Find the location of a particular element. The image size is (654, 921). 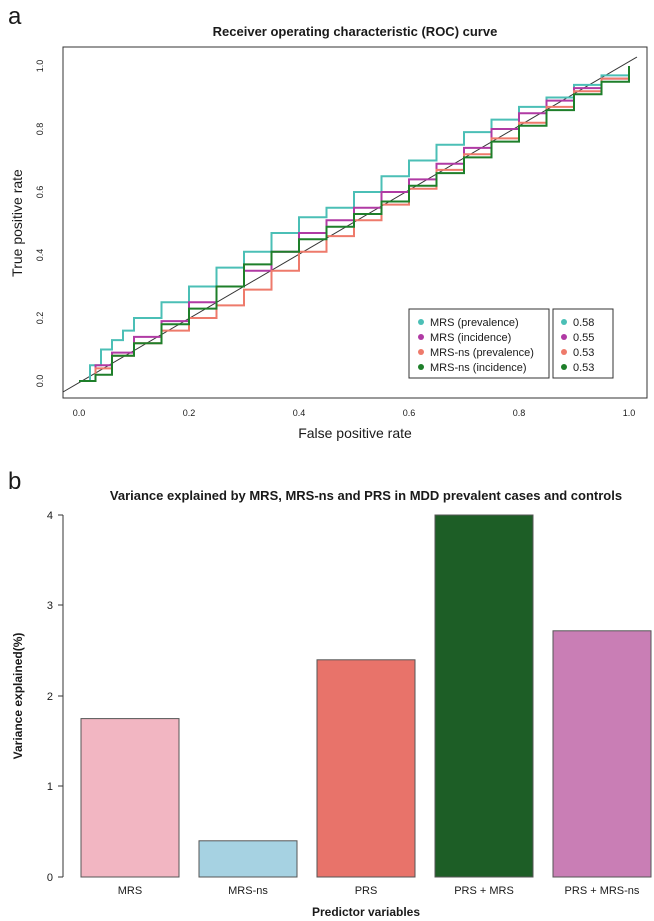

legend-label-mrs-prevalence: MRS (prevalence) is located at coordinates (474, 323).